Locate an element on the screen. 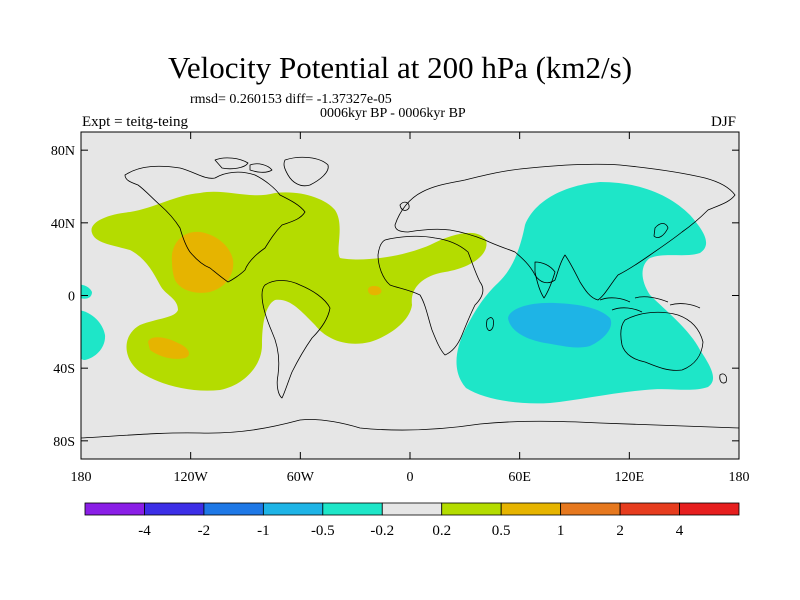  experiment-label: Expt = teitg-teing is located at coordinates (135, 122).